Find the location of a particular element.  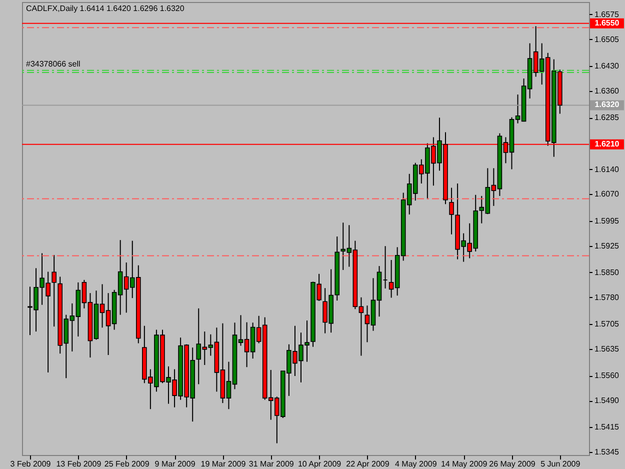

y-tick-label: 1.5635 is located at coordinates (607, 349).